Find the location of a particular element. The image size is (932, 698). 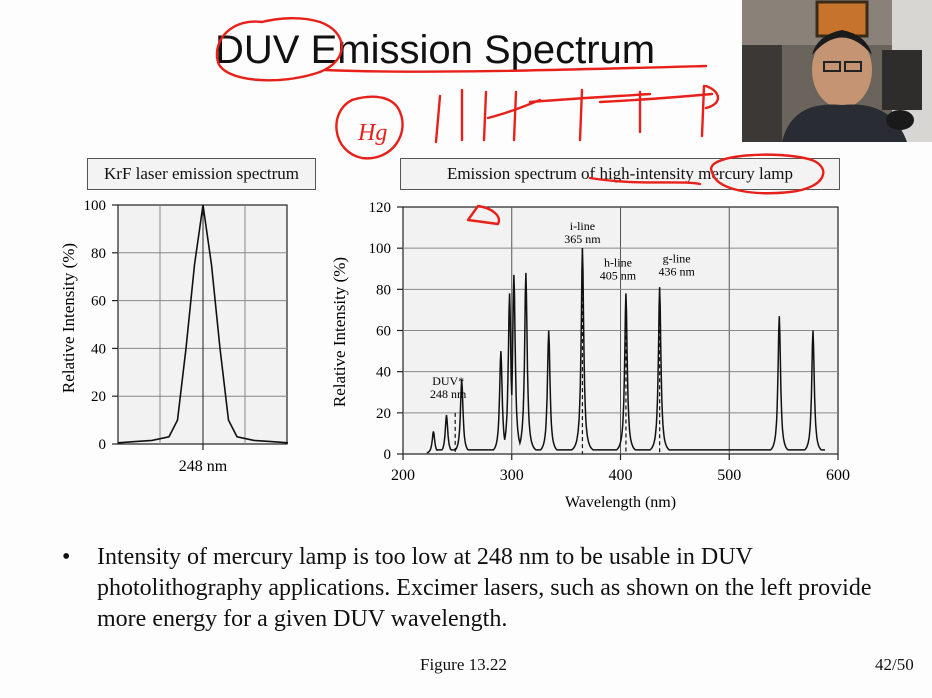

krf-xtick-label: 248 nm is located at coordinates (203, 466).